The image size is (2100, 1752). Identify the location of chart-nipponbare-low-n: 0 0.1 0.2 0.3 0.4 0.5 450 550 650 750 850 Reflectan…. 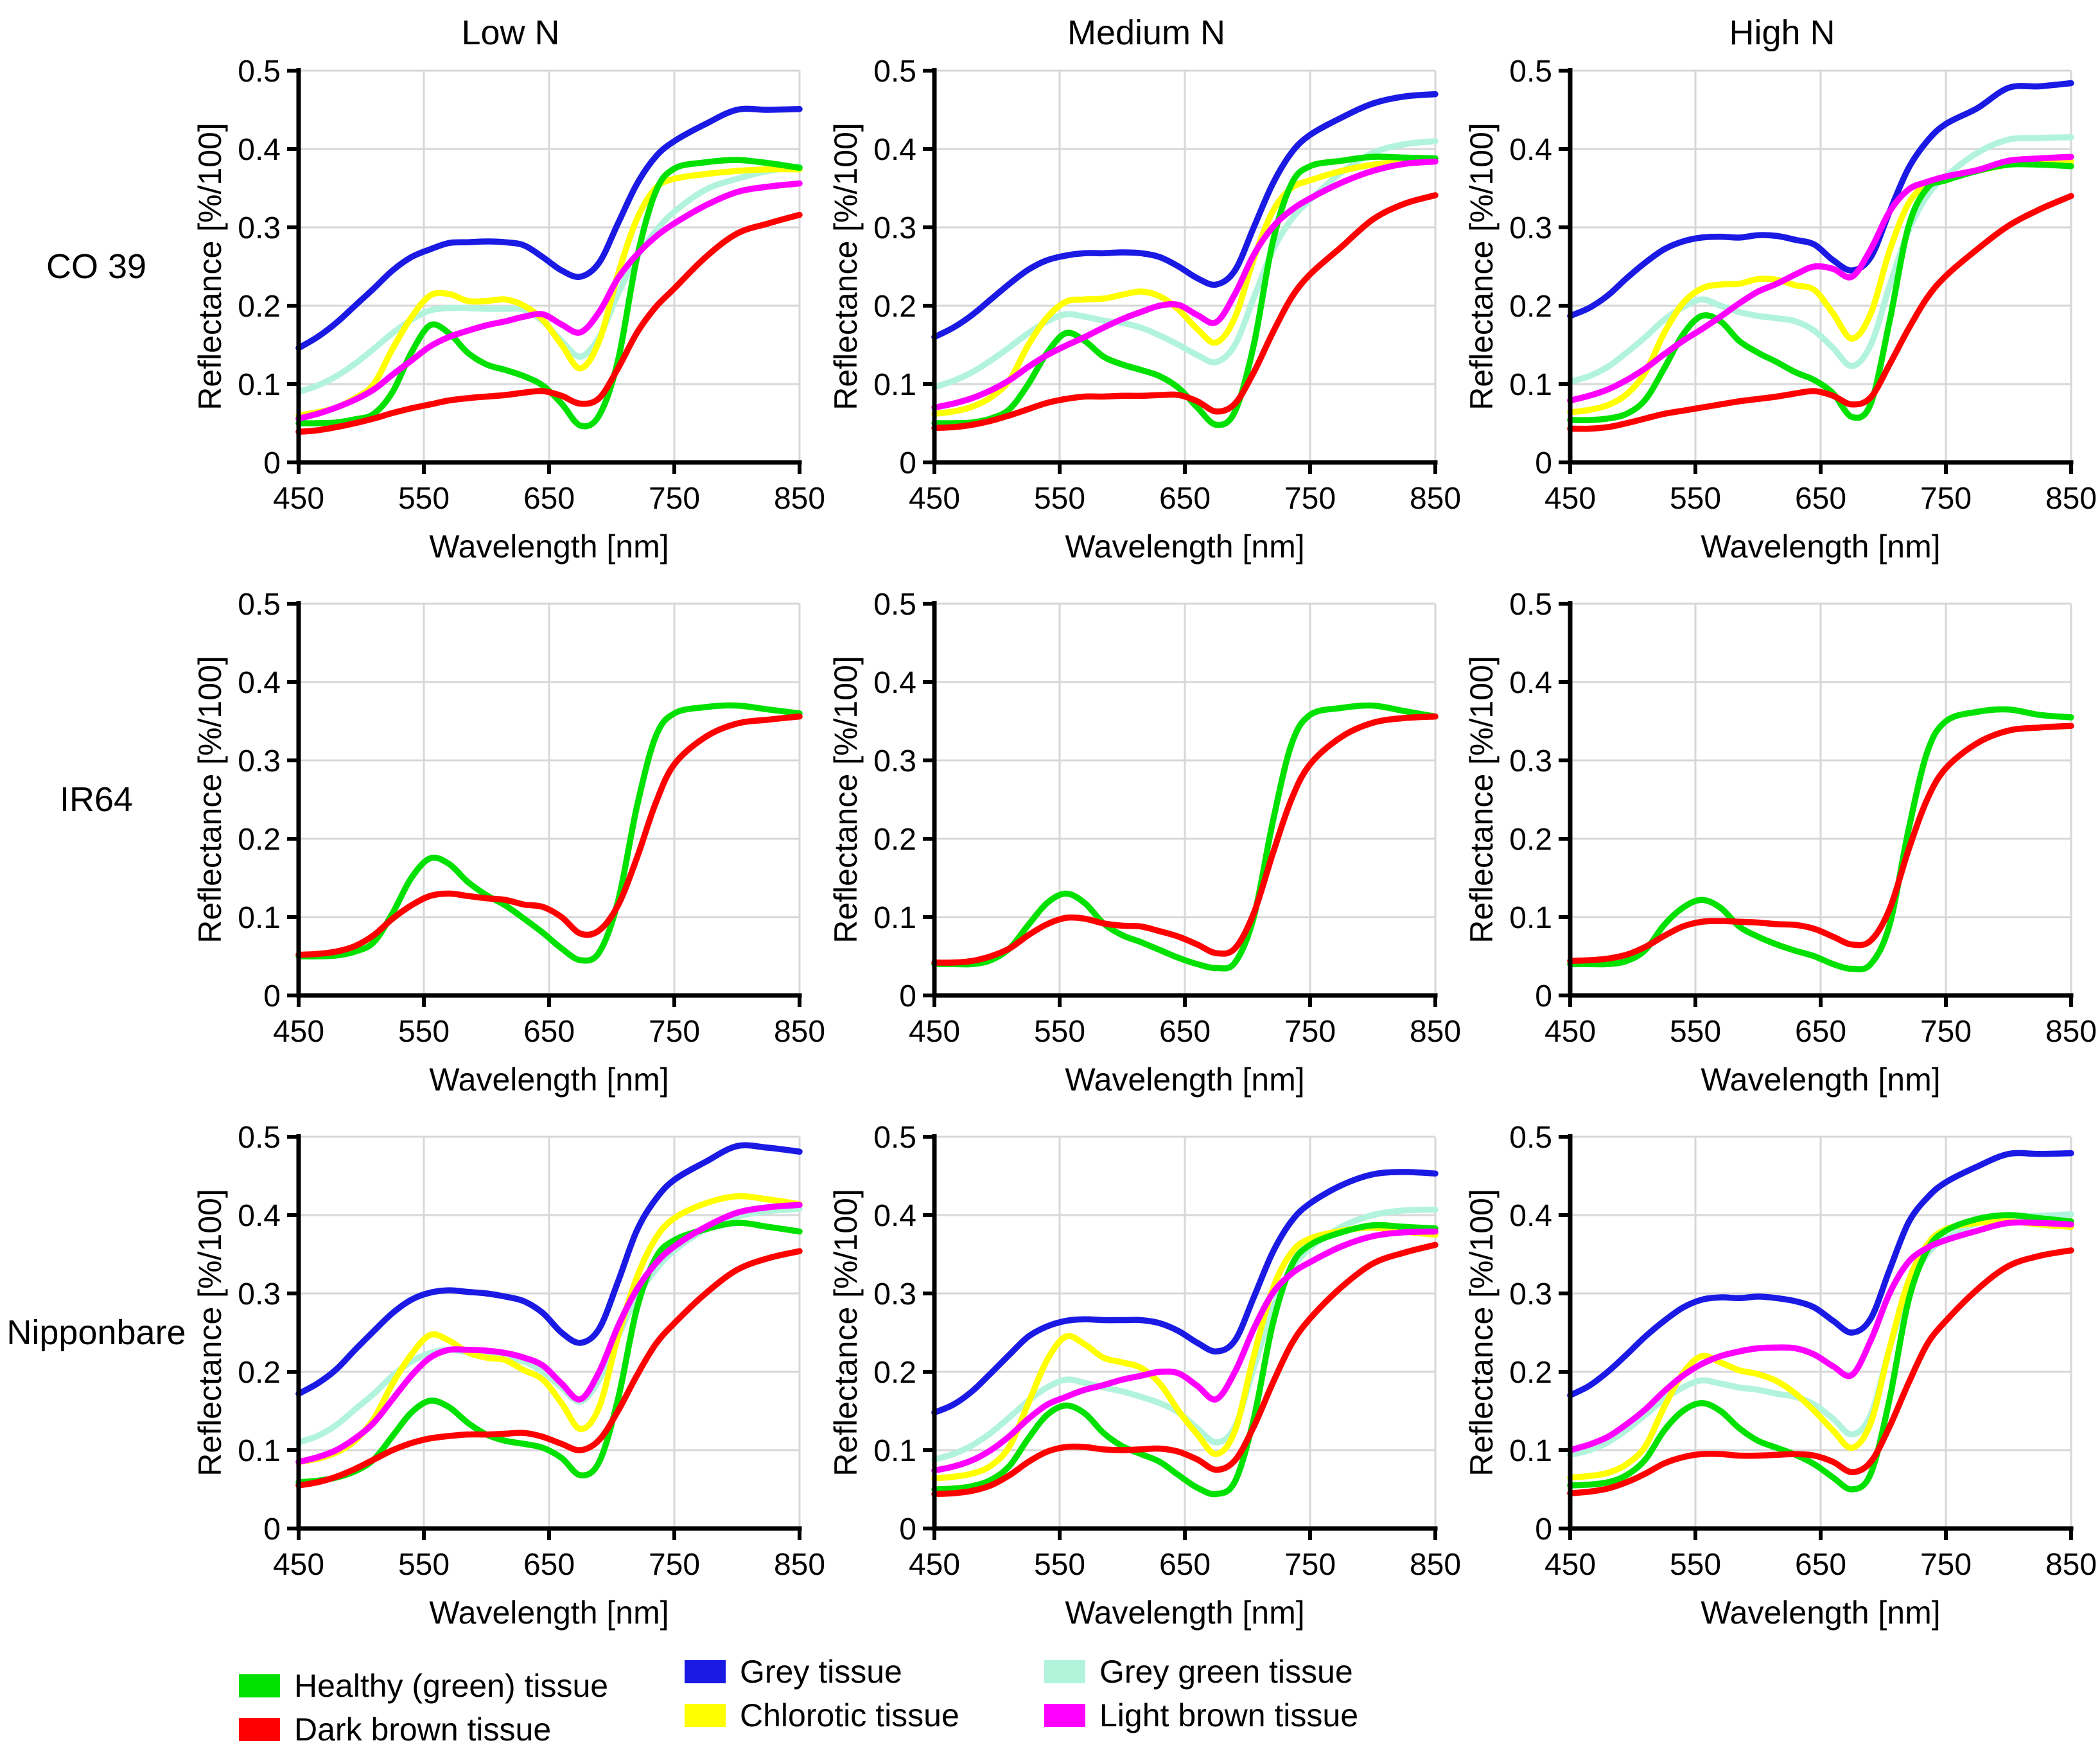
(509, 1376).